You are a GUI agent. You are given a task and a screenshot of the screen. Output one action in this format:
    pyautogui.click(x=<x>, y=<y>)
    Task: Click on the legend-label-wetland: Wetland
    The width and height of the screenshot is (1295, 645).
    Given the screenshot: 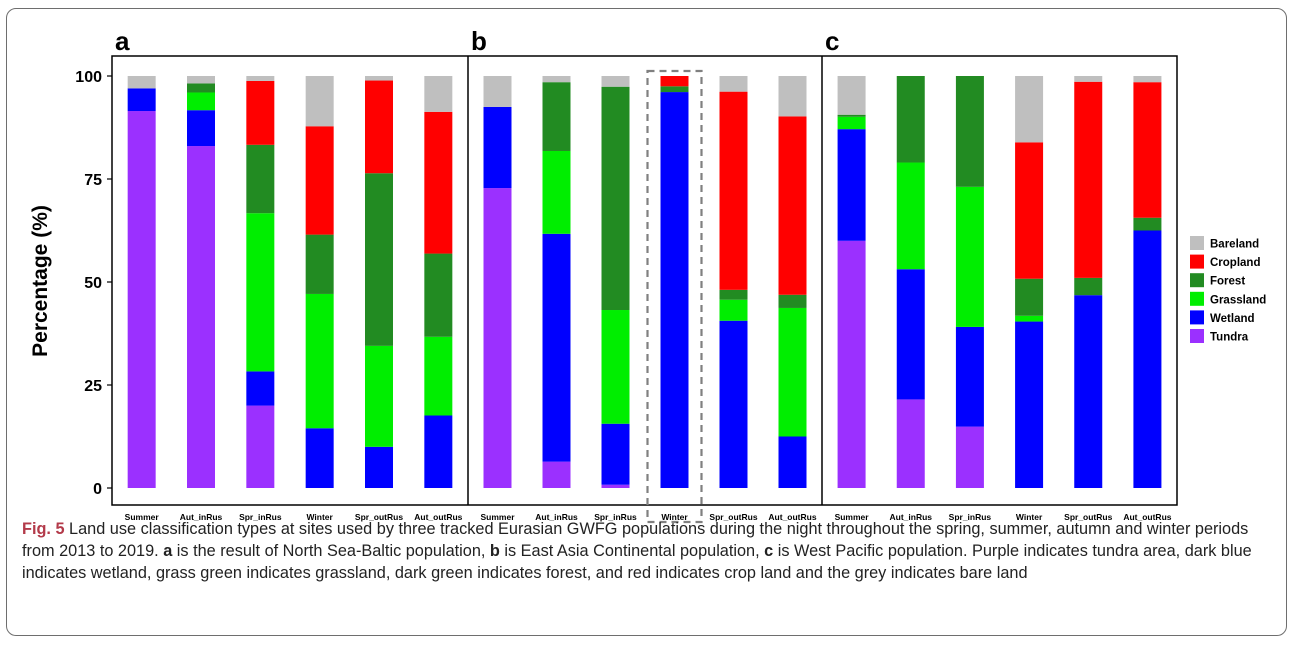 What is the action you would take?
    pyautogui.click(x=1232, y=319)
    